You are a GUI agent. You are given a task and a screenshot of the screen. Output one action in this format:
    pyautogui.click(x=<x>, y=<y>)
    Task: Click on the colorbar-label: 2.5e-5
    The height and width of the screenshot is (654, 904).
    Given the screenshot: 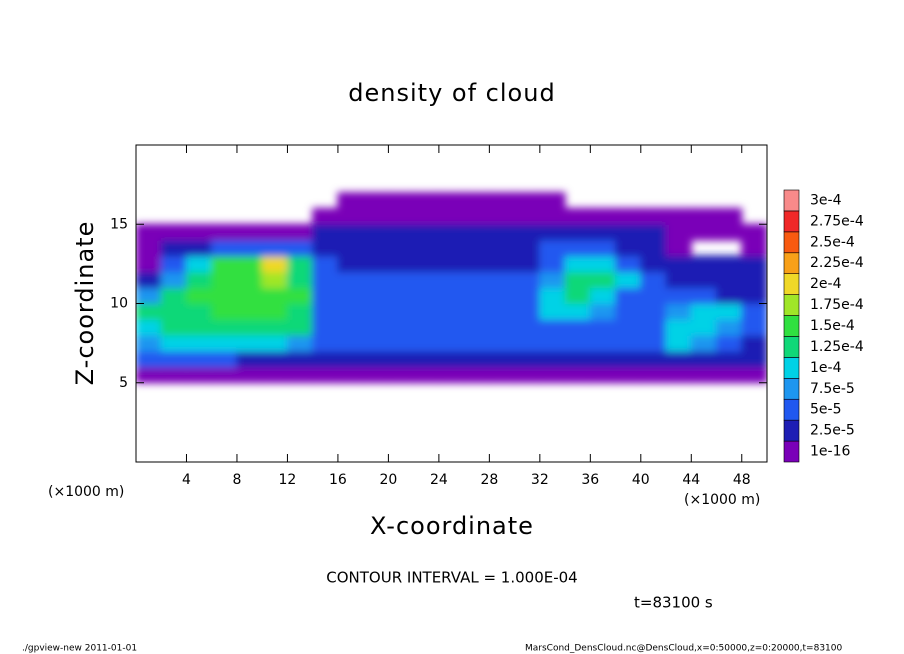 What is the action you would take?
    pyautogui.click(x=832, y=431)
    